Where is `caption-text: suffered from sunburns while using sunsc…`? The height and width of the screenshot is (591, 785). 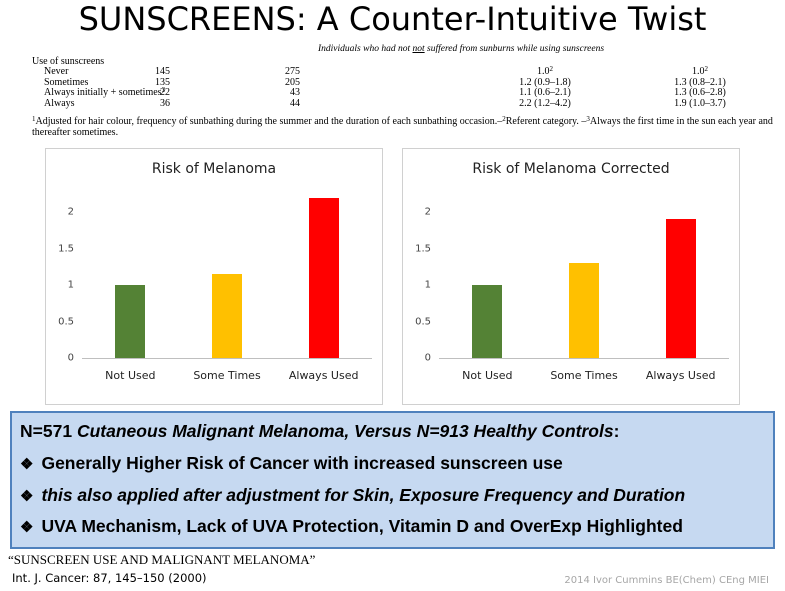
caption-text: suffered from sunburns while using sunsc… is located at coordinates (514, 49).